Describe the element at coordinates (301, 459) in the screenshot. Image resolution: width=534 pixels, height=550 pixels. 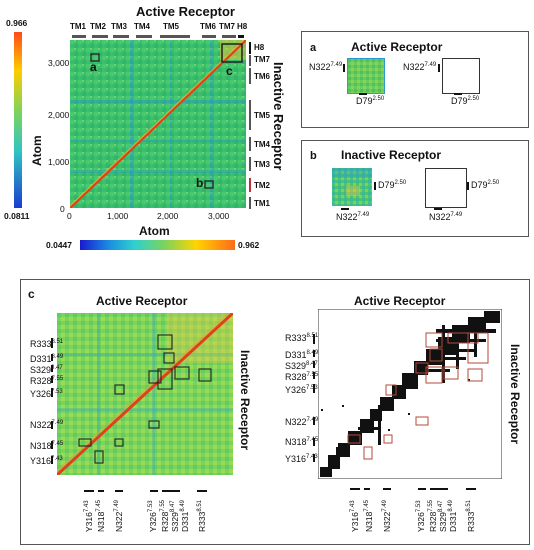
I see `residue-y-label-right: Y3167.43` at that location.